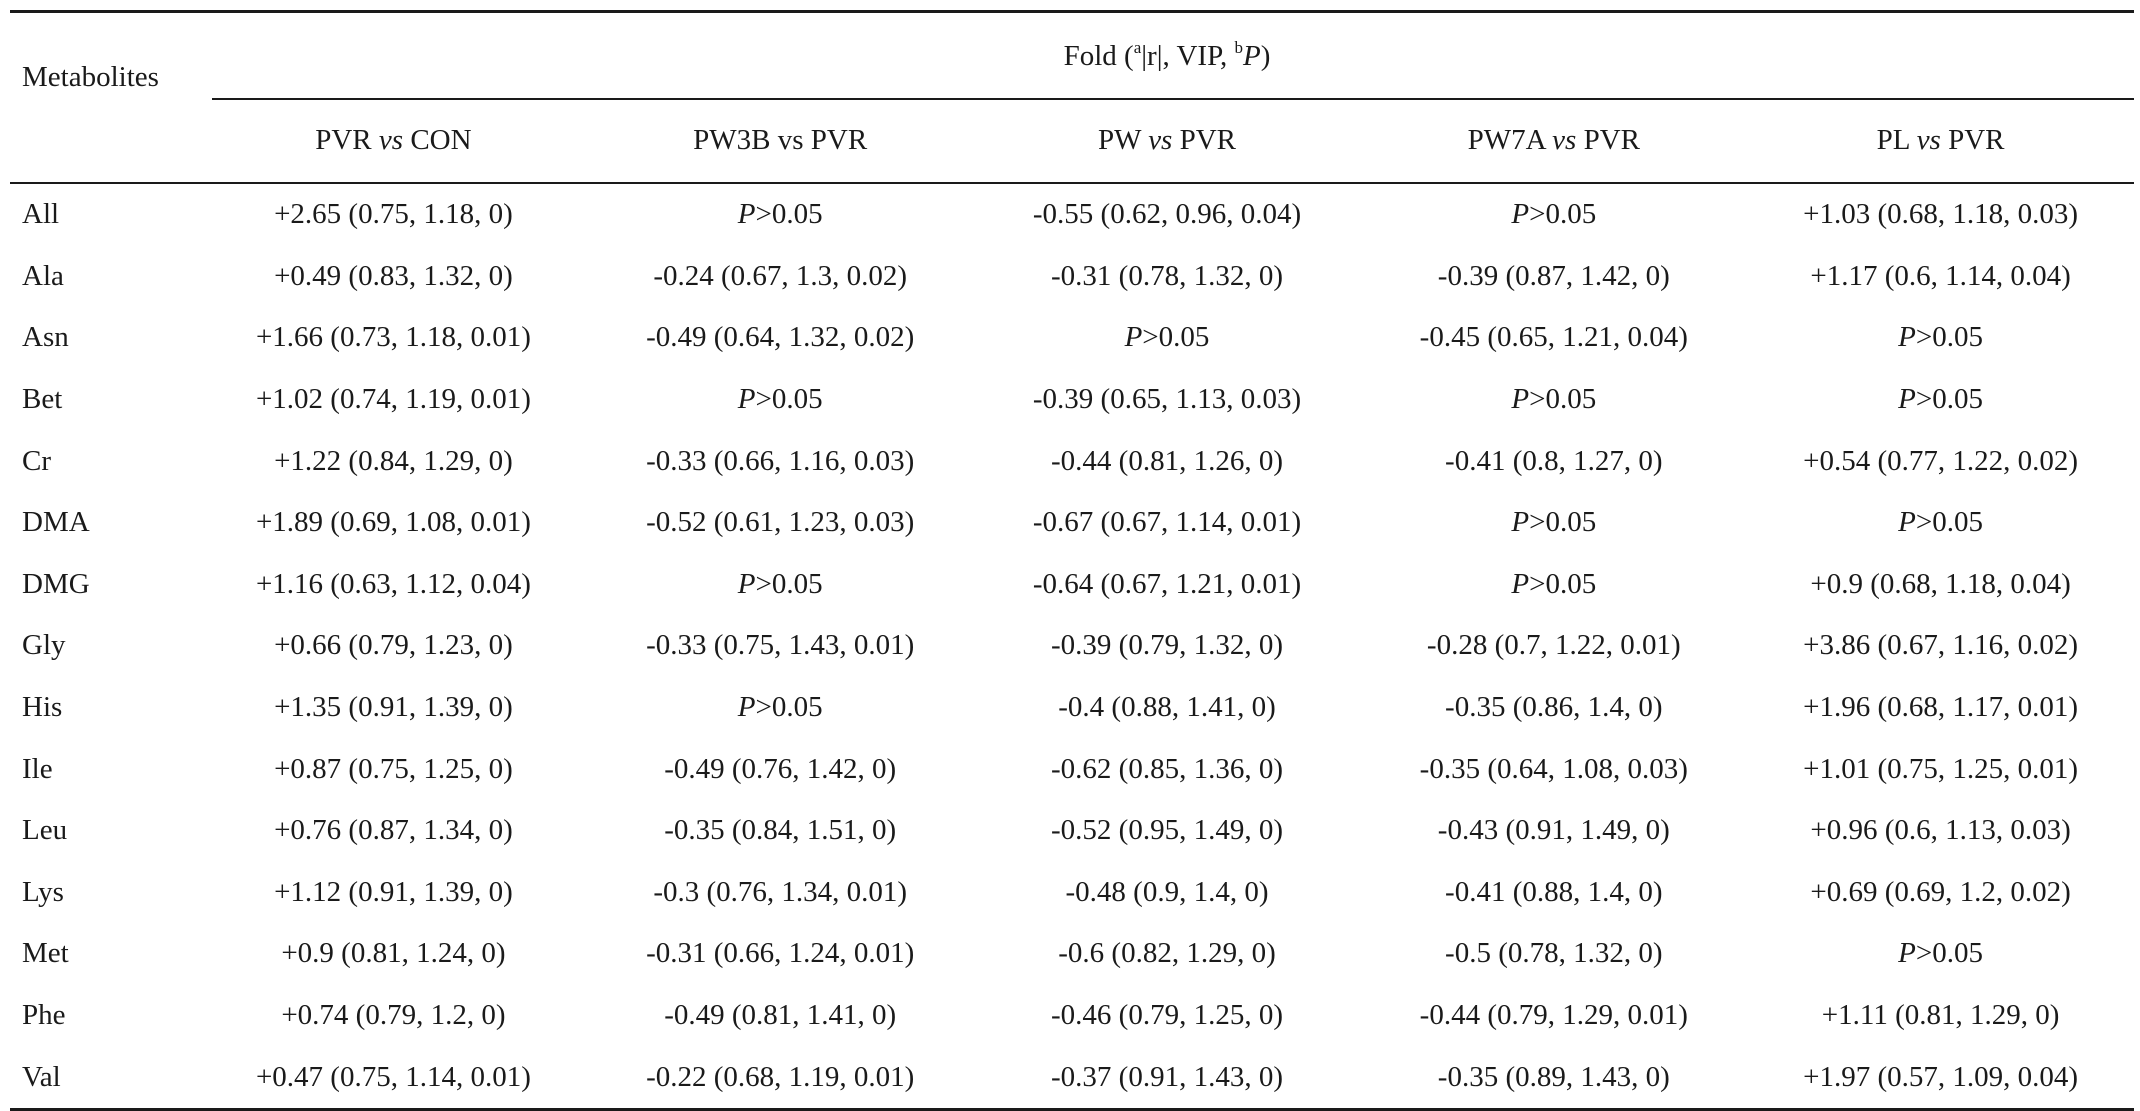 Image resolution: width=2140 pixels, height=1111 pixels. What do you see at coordinates (437, 140) in the screenshot?
I see `comparison-header-right: CON` at bounding box center [437, 140].